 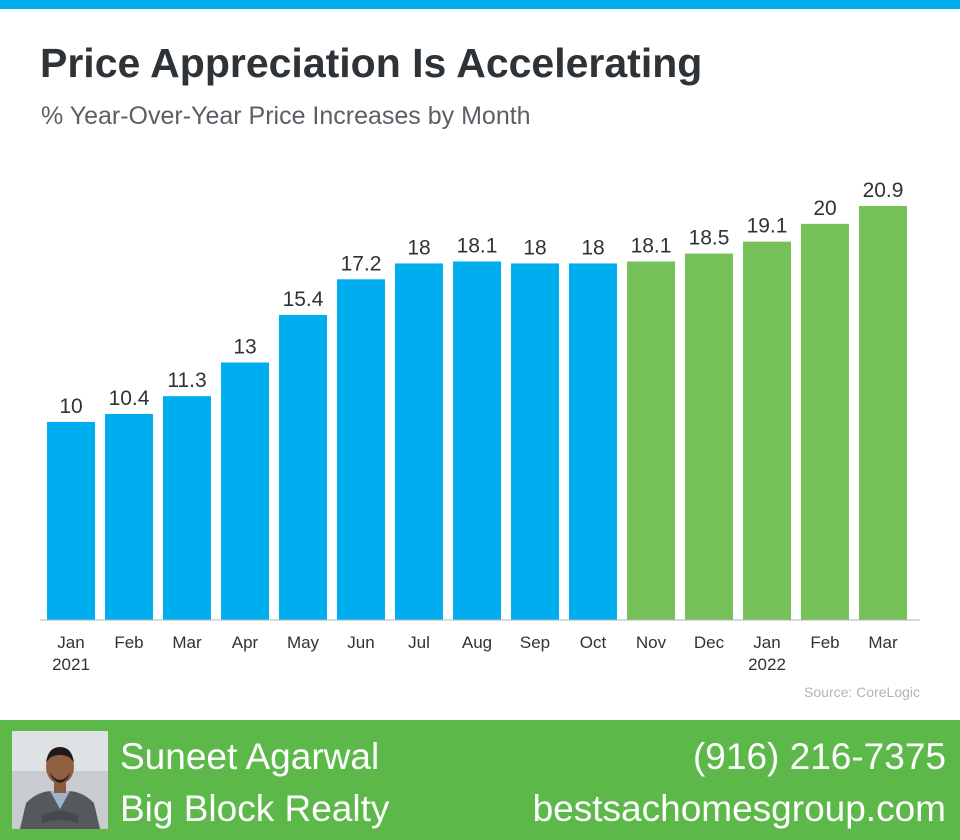 What do you see at coordinates (651, 642) in the screenshot?
I see `x-tick-label-11: Nov` at bounding box center [651, 642].